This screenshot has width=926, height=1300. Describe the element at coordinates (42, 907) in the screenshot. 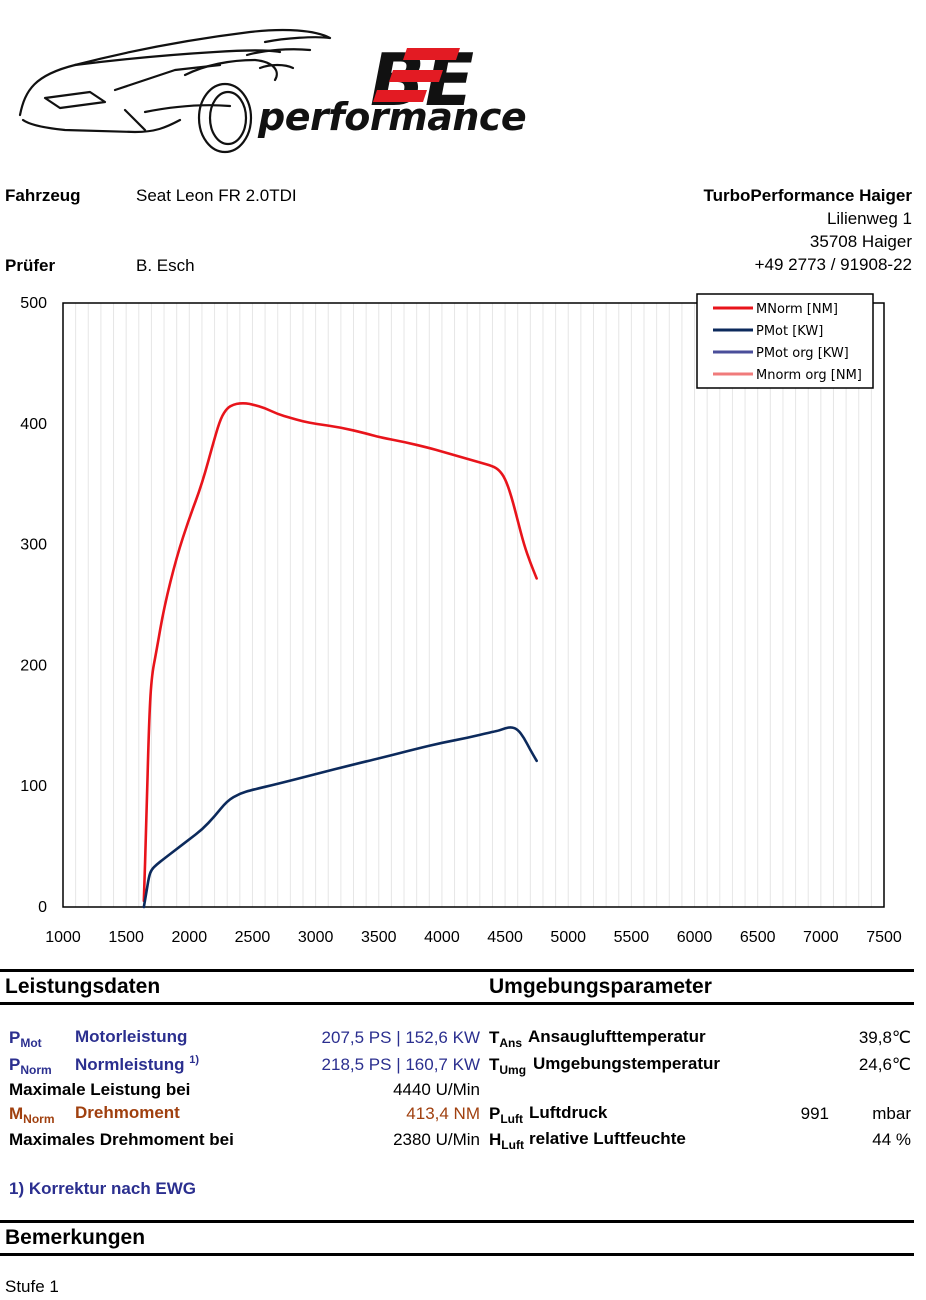

I see `y-tick-label: 0` at that location.